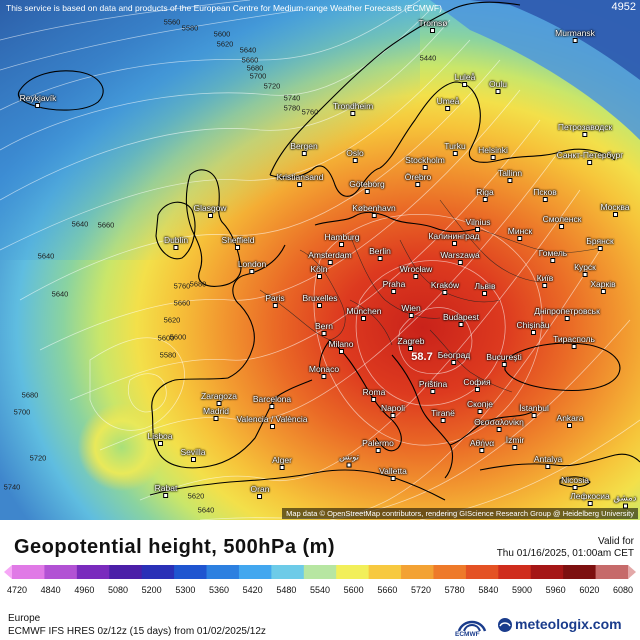  I want to click on scale-tick-label: 4720, so click(17, 590).